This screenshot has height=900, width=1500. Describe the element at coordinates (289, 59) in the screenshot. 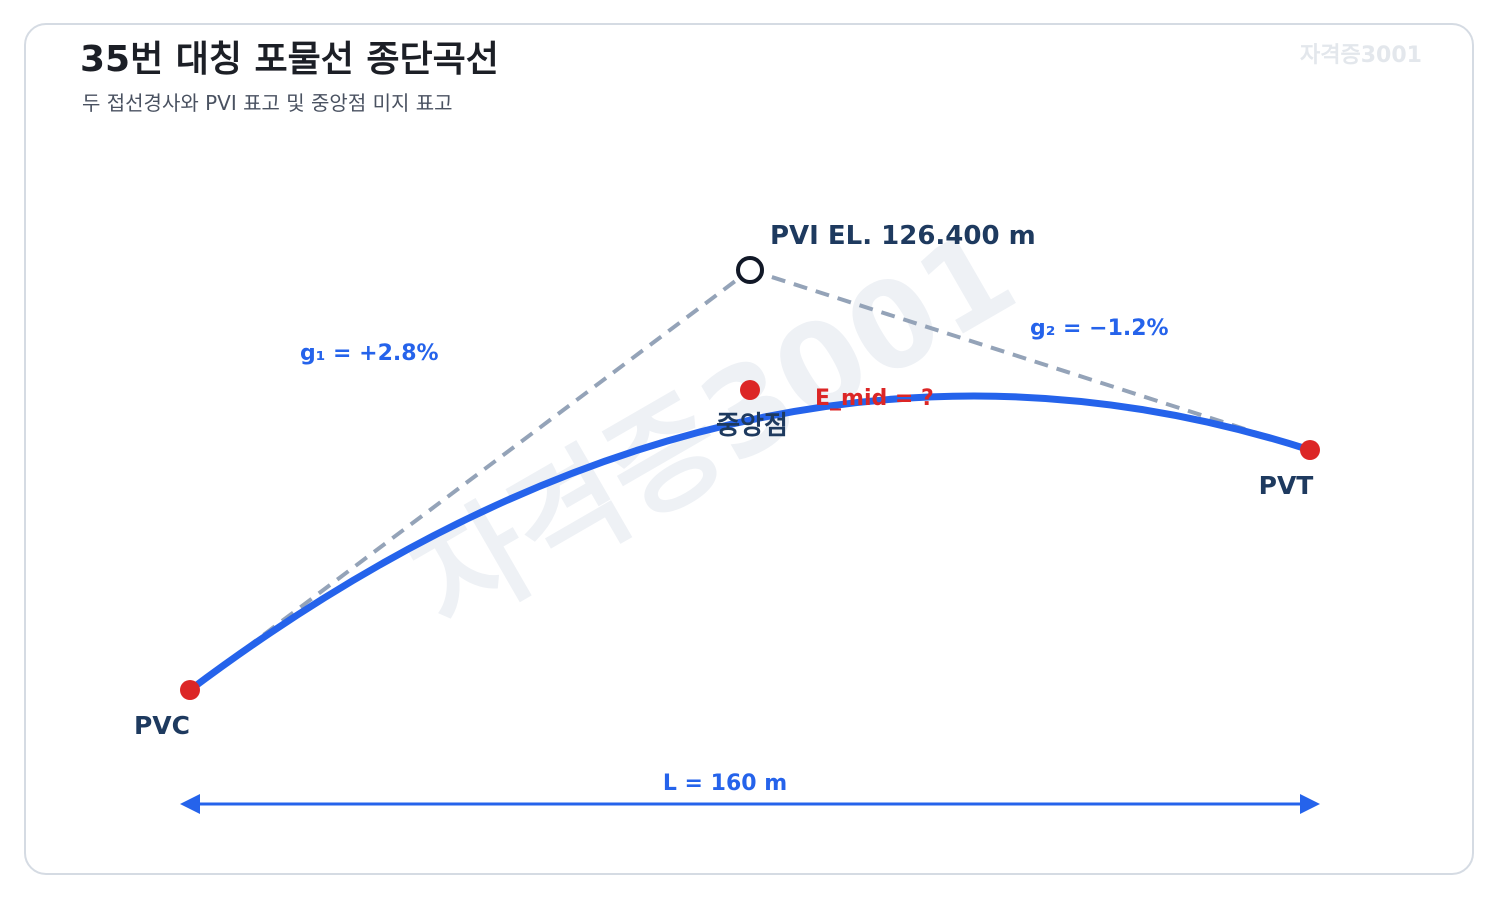

I see `page-title: 35번 대칭 포물선 종단곡선` at that location.